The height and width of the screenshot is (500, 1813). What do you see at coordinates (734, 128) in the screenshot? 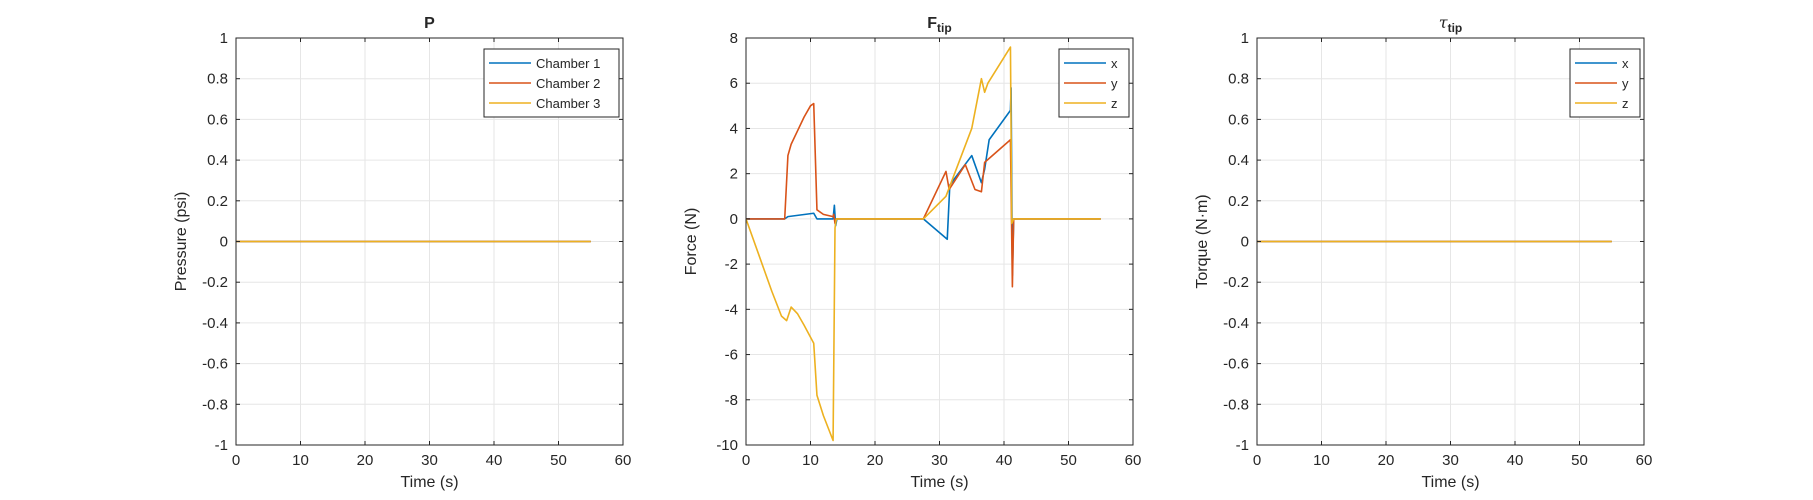
I see `y-tick-label: 4` at bounding box center [734, 128].